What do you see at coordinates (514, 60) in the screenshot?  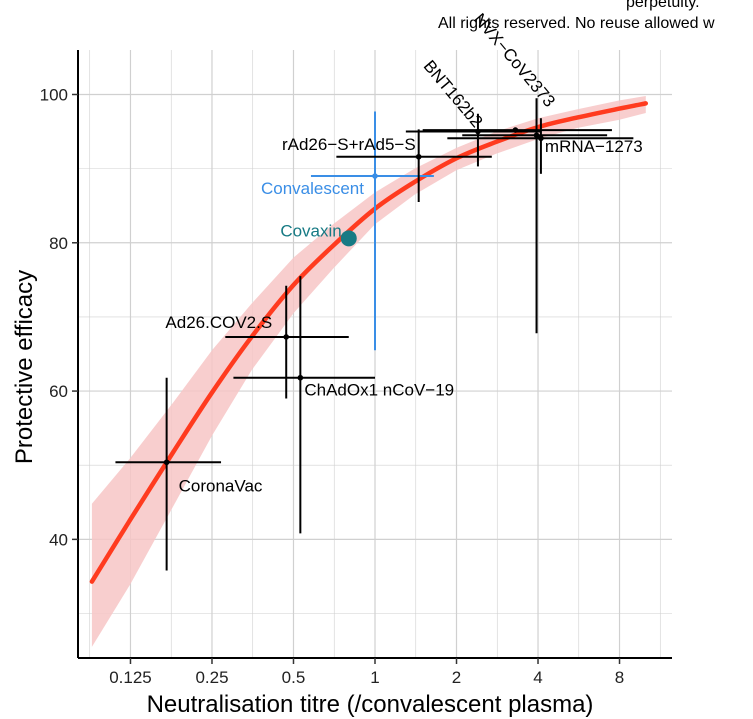 I see `point-label: NVX−CoV2373` at bounding box center [514, 60].